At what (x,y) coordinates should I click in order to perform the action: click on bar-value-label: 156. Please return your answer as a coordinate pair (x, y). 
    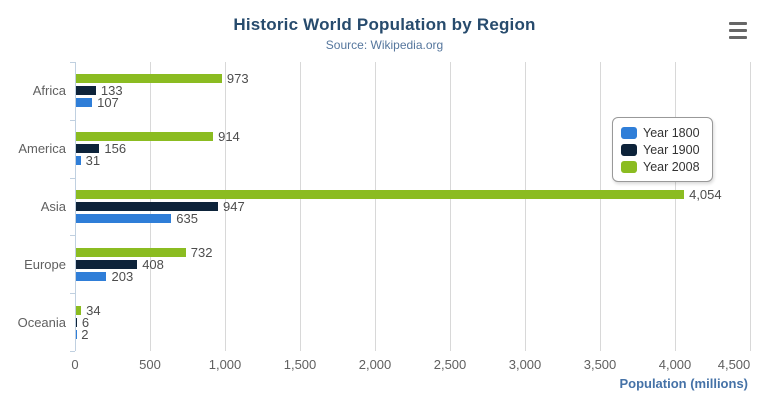
    Looking at the image, I should click on (115, 149).